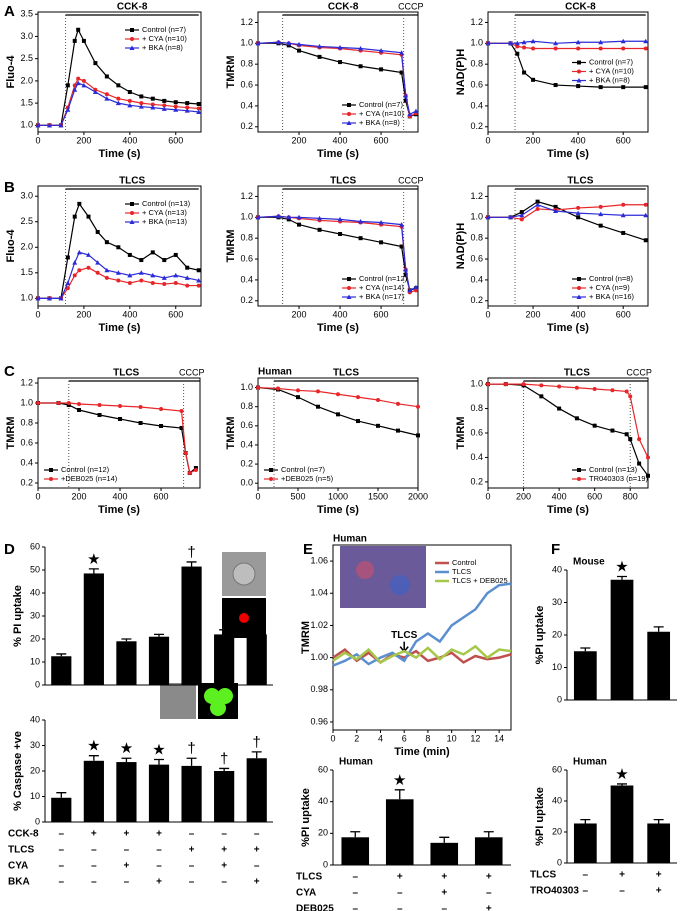 The width and height of the screenshot is (686, 911). I want to click on stimulus-label: CCK-8, so click(343, 7).